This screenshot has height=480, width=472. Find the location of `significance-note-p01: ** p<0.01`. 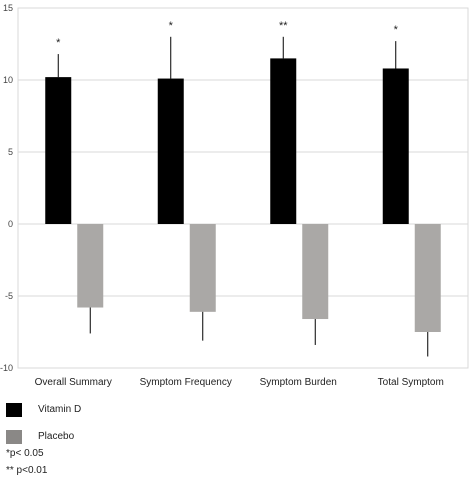

significance-note-p01: ** p<0.01 is located at coordinates (27, 470).